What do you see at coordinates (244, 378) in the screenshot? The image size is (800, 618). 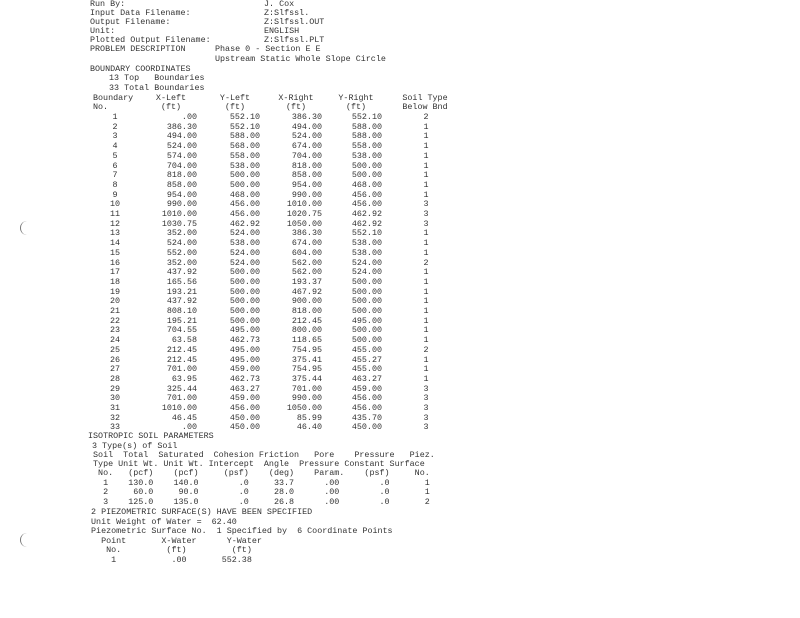 I see `table-cell: 462.73` at bounding box center [244, 378].